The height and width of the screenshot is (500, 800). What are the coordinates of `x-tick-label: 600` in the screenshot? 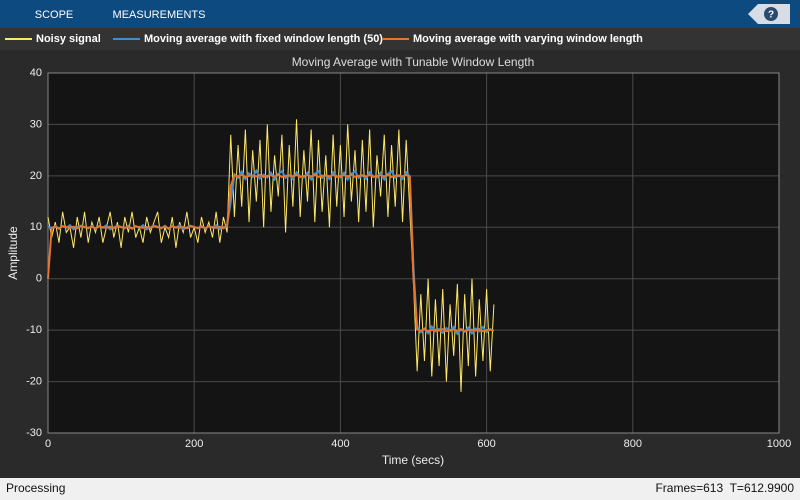 It's located at (486, 444).